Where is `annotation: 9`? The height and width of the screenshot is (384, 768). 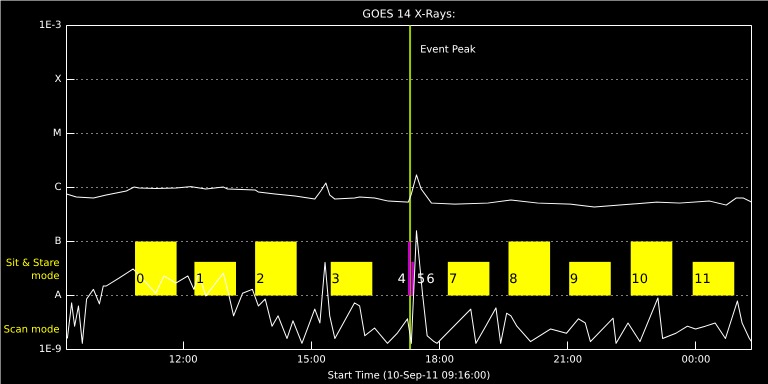 annotation: 9 is located at coordinates (574, 280).